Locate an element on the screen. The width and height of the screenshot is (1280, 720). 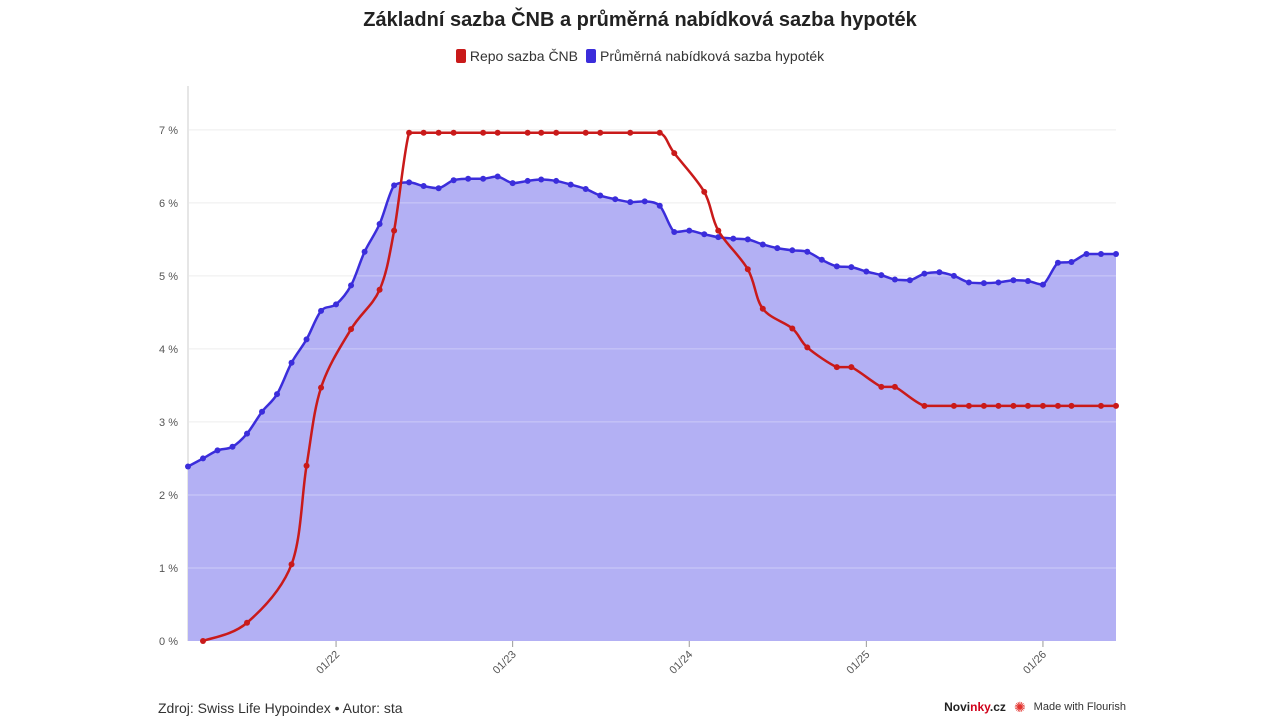
brand-area: Novinky.cz ✺ Made with Flourish is located at coordinates (1035, 707).